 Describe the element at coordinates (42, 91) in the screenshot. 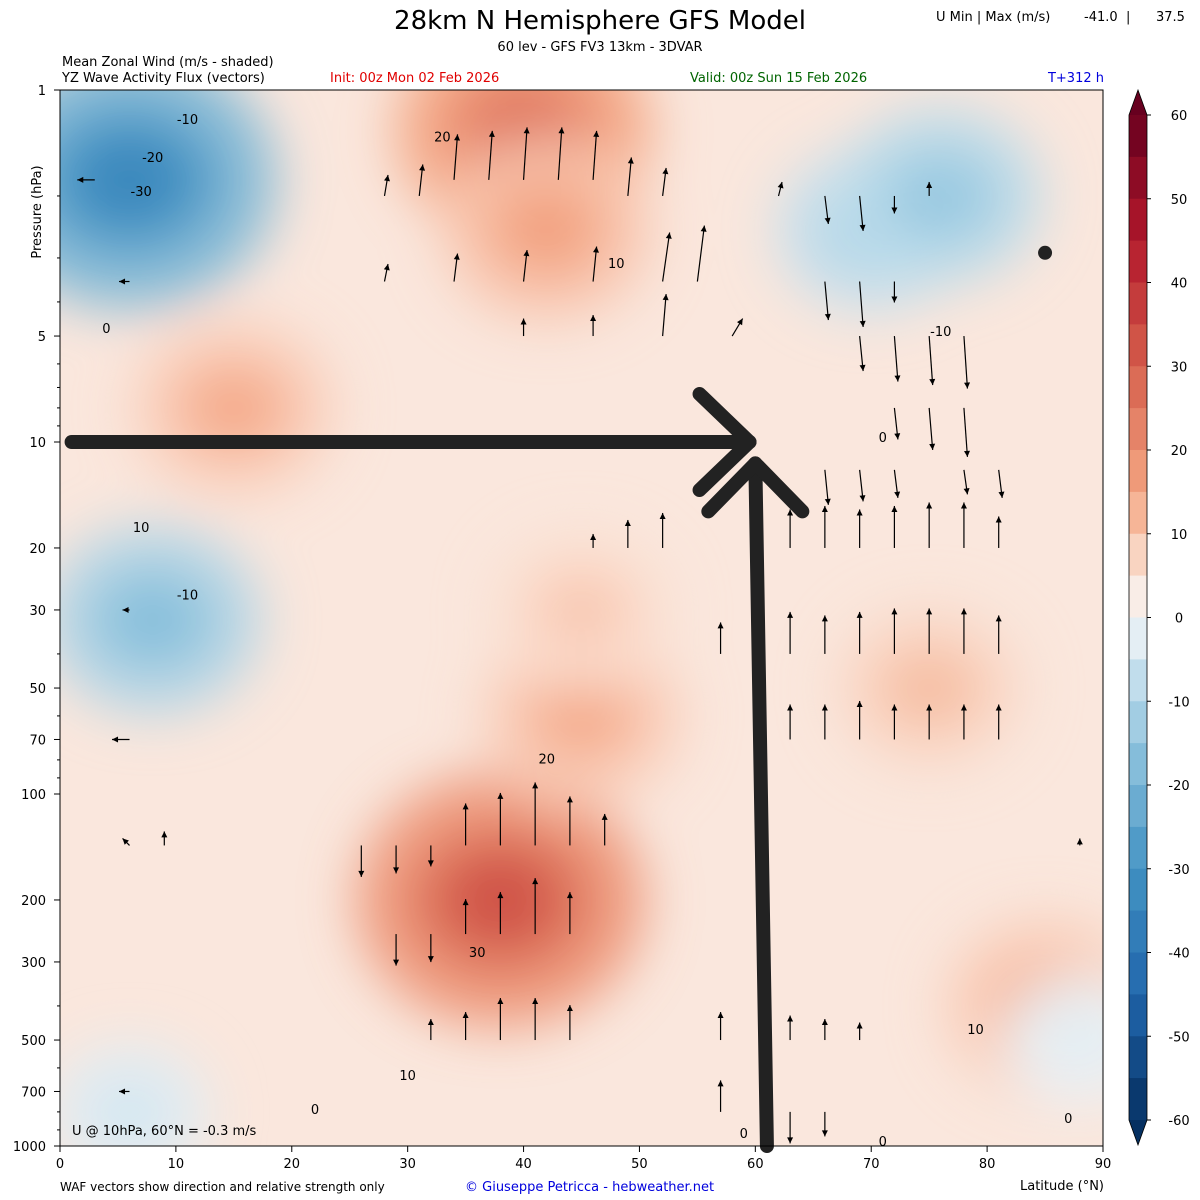

I see `y-tick-label: 1` at that location.